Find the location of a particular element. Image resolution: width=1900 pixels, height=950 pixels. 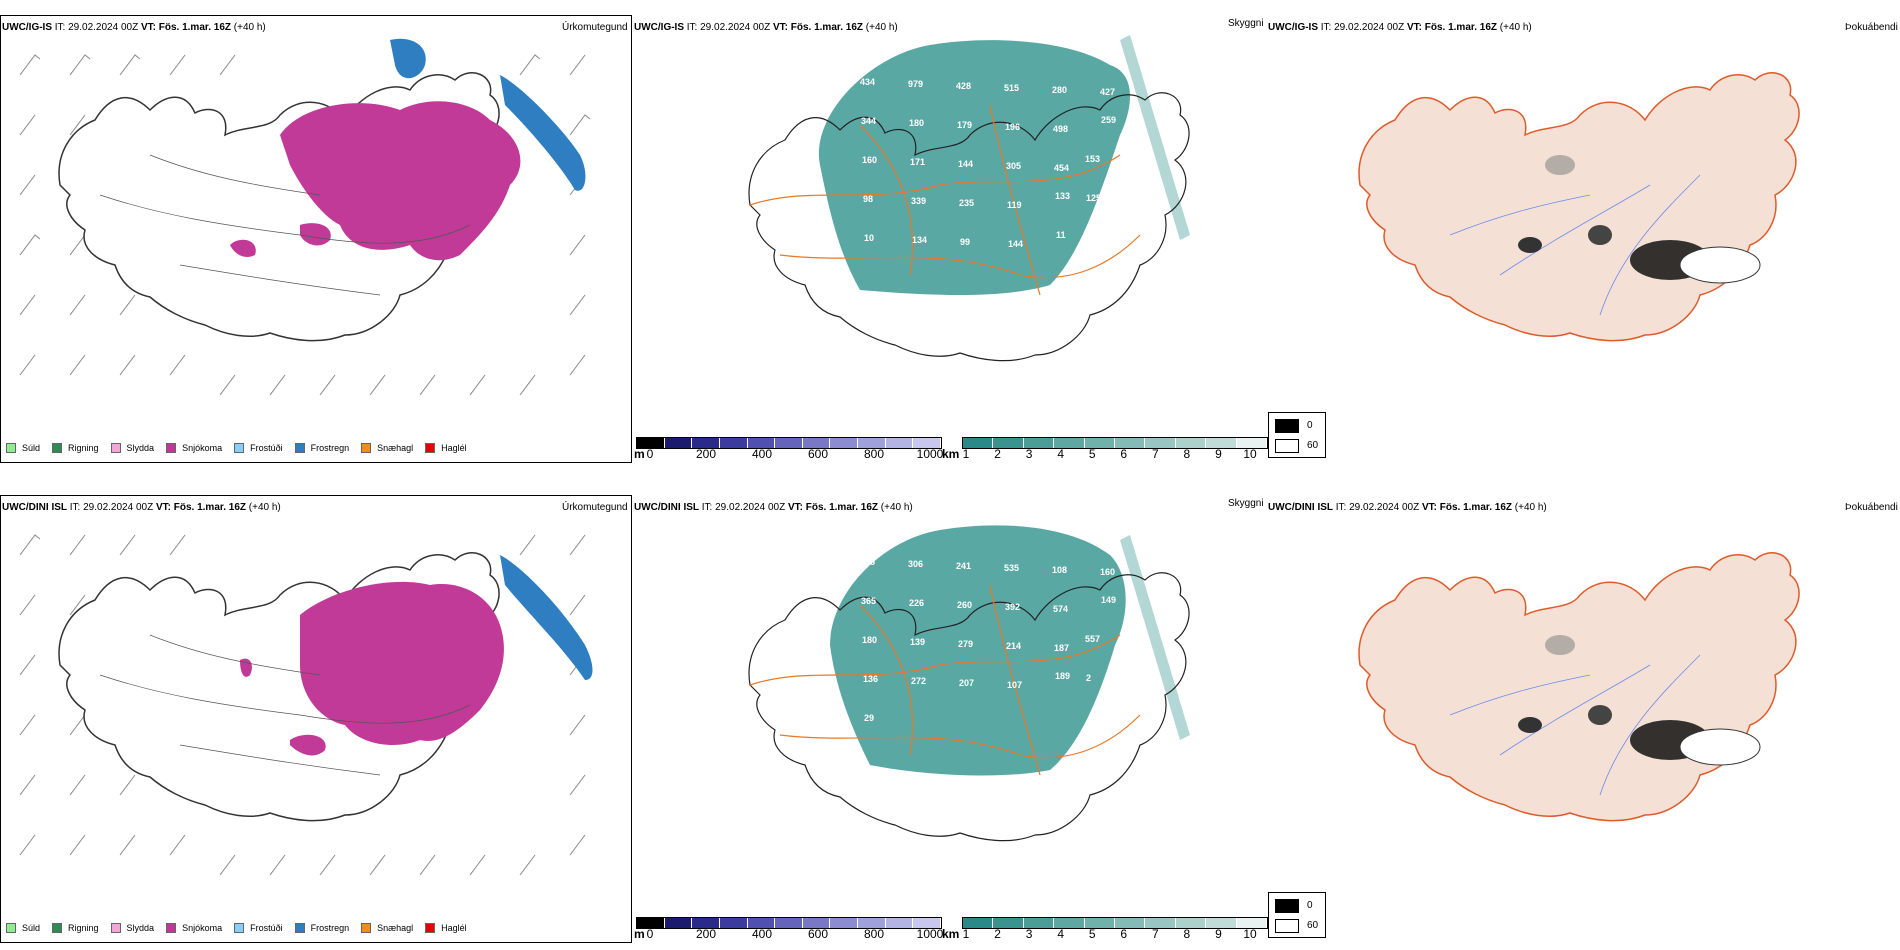

vis-value-label: 2 is located at coordinates (1088, 678).